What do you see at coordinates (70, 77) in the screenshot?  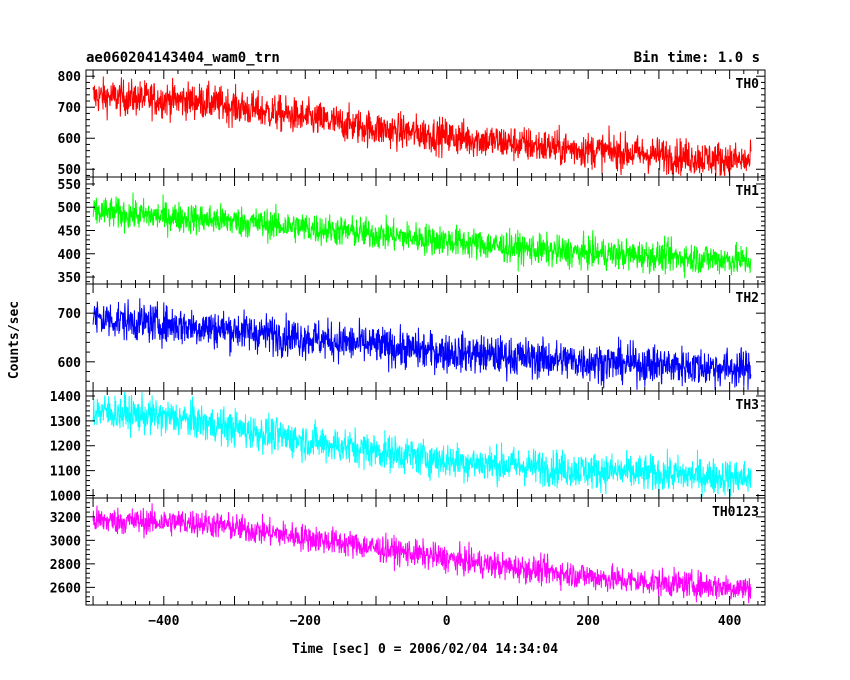 I see `y-tick-label: 800` at bounding box center [70, 77].